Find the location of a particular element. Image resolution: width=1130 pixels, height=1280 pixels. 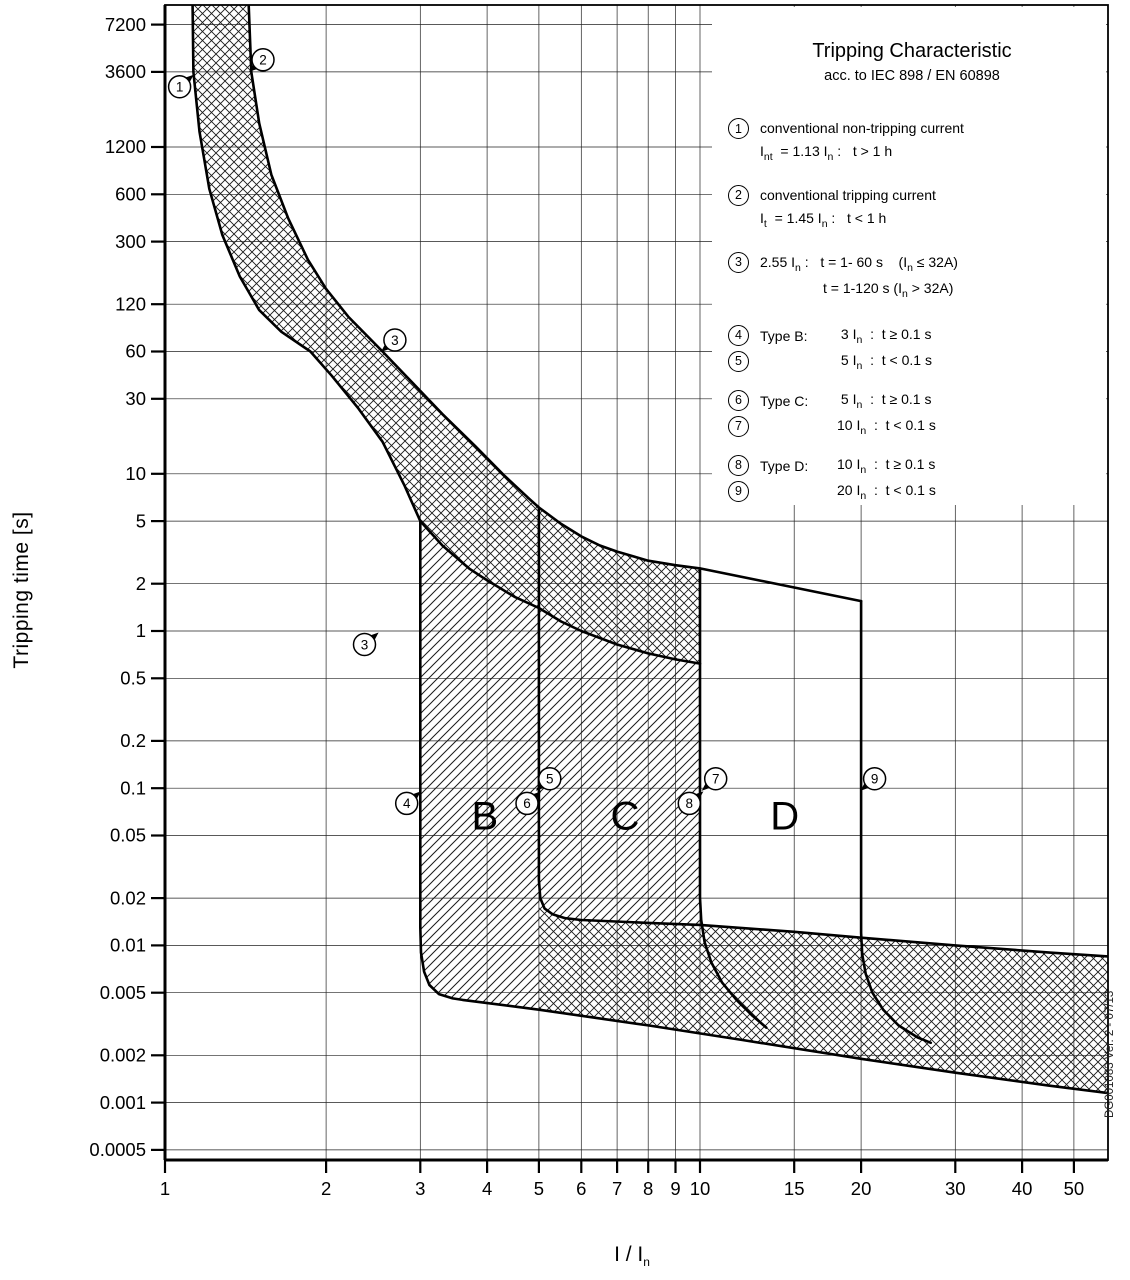

fill-region-b is located at coordinates (479, 765).